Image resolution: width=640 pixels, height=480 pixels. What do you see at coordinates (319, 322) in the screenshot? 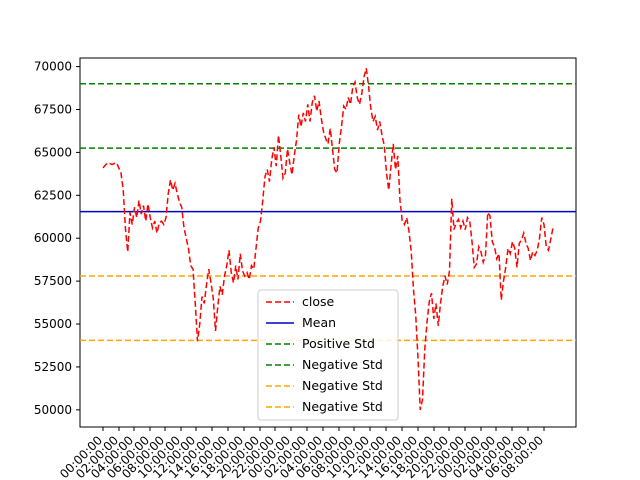
I see `legend-label-mean: Mean` at bounding box center [319, 322].